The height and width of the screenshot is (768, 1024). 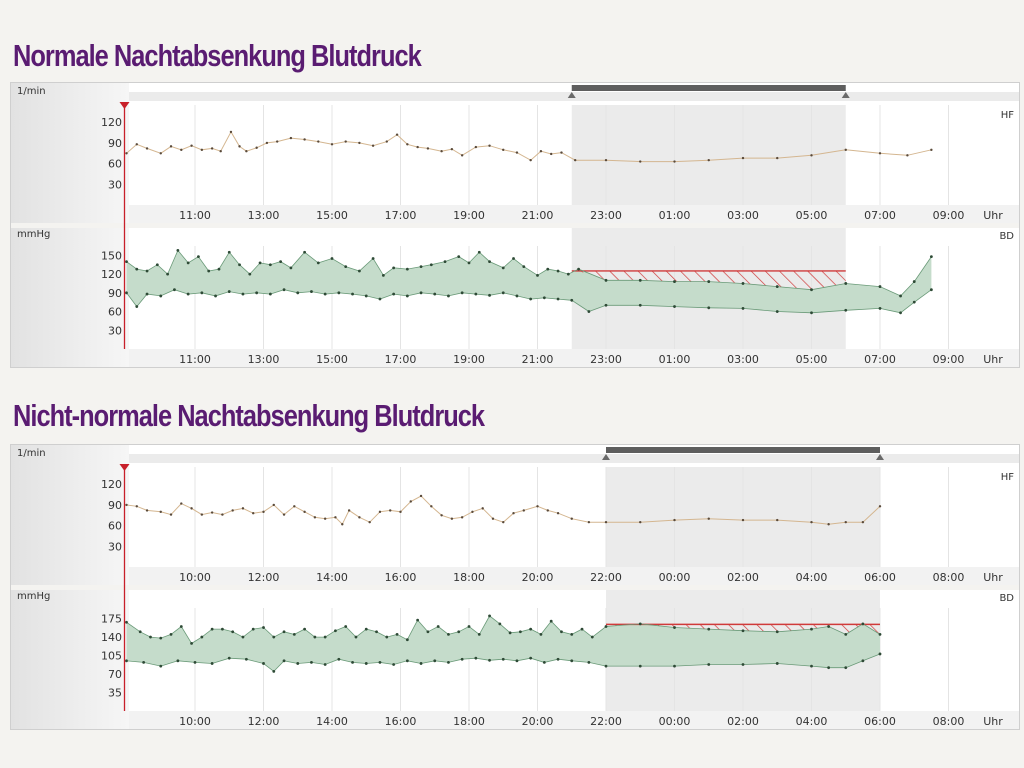 I want to click on bp-xtick-label: 04:00, so click(x=812, y=721).